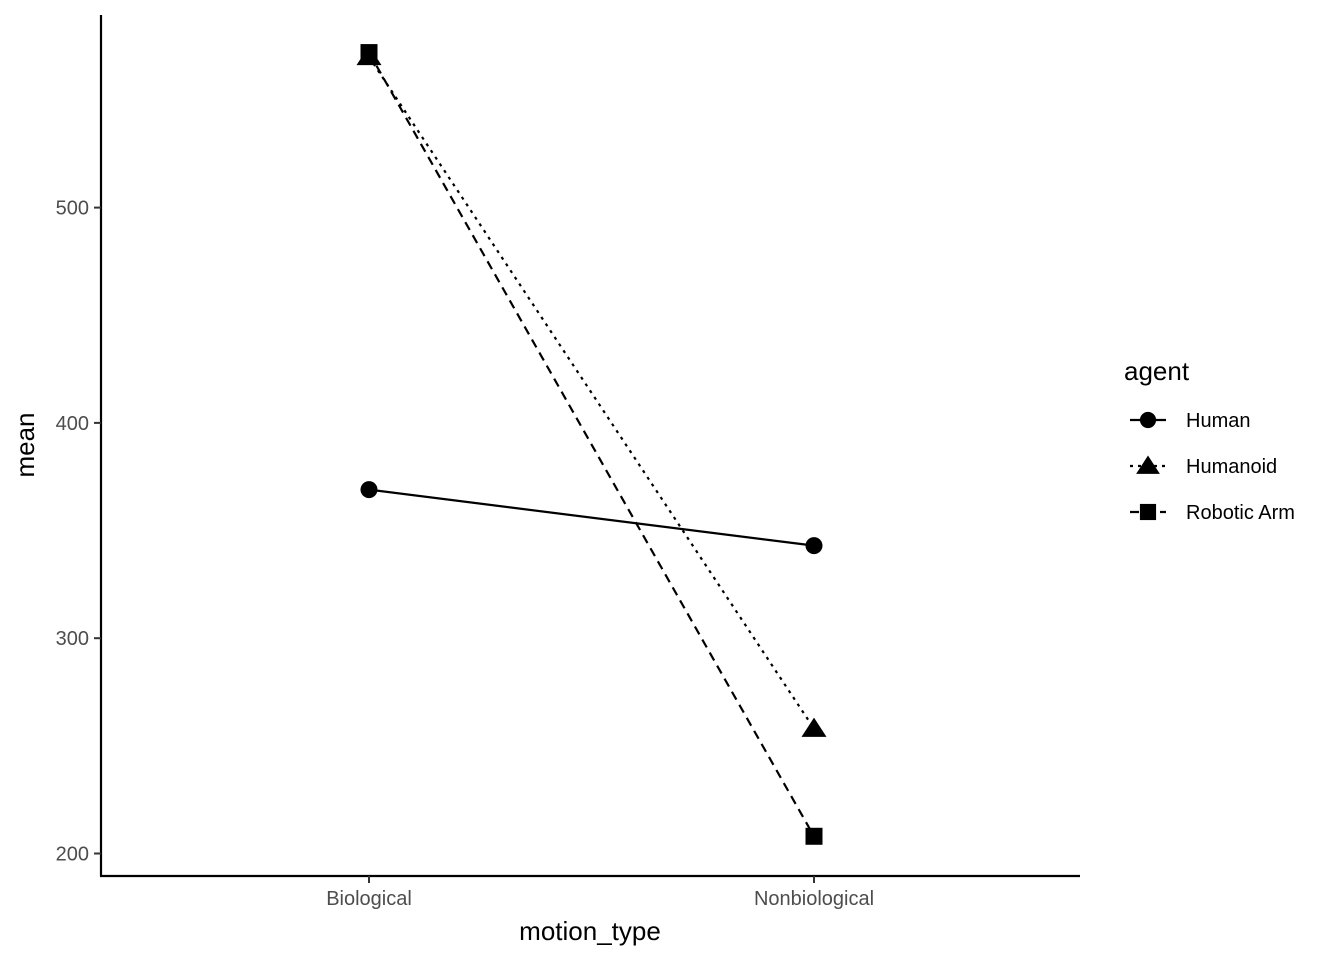  I want to click on legend-label-human: Human, so click(1218, 421).